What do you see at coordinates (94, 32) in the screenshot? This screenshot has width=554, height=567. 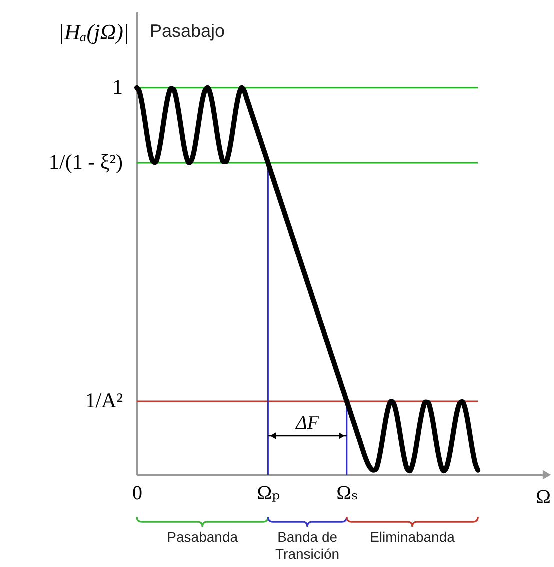 I see `y-axis-title: |Hₐ(jΩ)|` at bounding box center [94, 32].